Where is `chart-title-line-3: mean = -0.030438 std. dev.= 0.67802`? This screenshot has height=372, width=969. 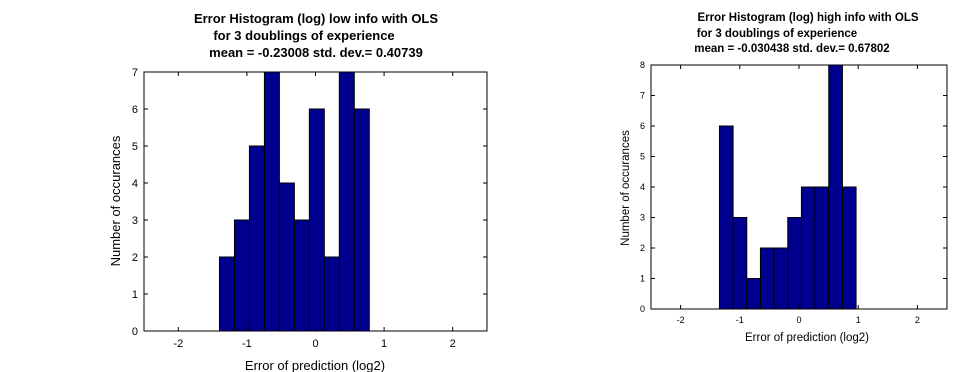
chart-title-line-3: mean = -0.030438 std. dev.= 0.67802 is located at coordinates (791, 49).